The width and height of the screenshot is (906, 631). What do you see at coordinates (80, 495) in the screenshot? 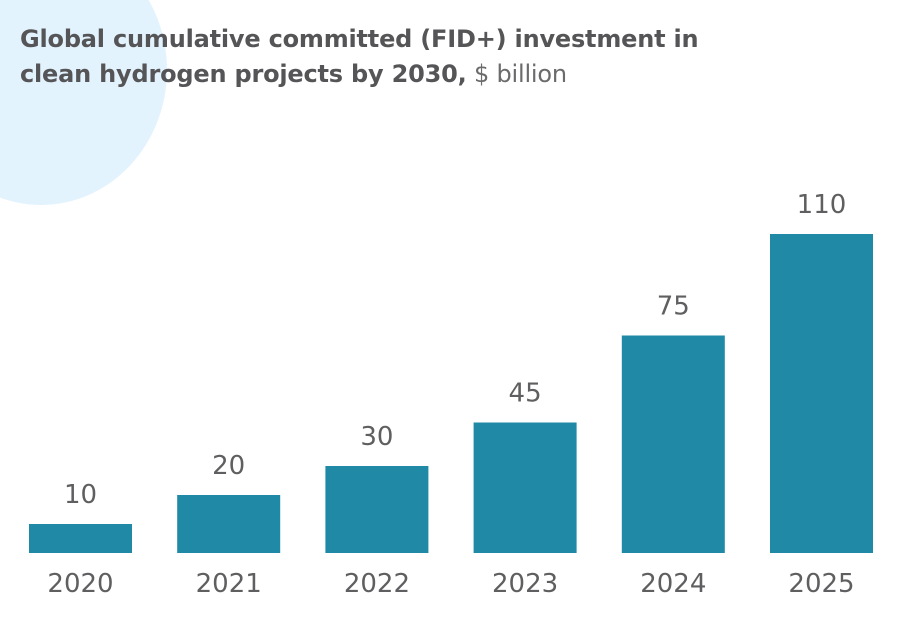
I see `data-label-2020: 10` at bounding box center [80, 495].